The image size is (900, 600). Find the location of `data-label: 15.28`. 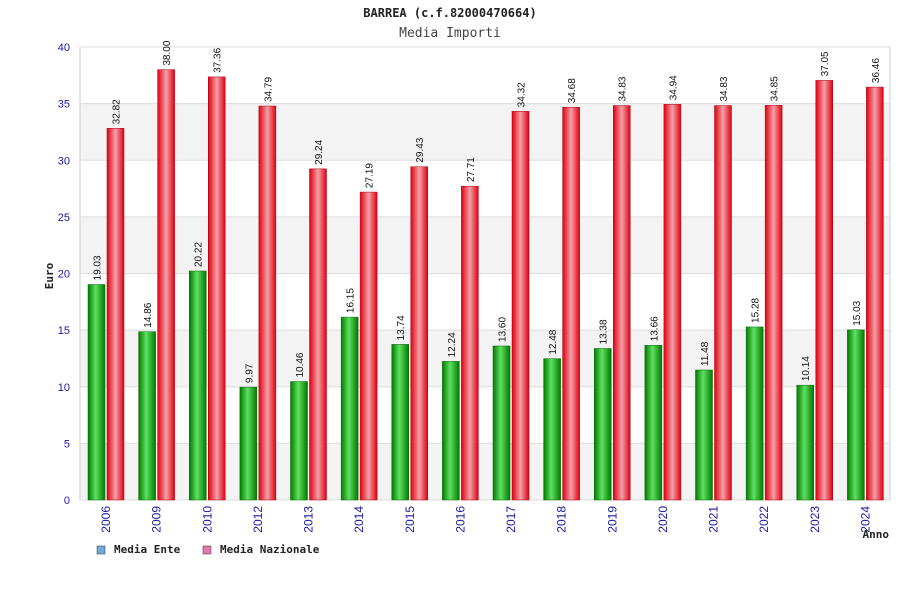

data-label: 15.28 is located at coordinates (756, 309).